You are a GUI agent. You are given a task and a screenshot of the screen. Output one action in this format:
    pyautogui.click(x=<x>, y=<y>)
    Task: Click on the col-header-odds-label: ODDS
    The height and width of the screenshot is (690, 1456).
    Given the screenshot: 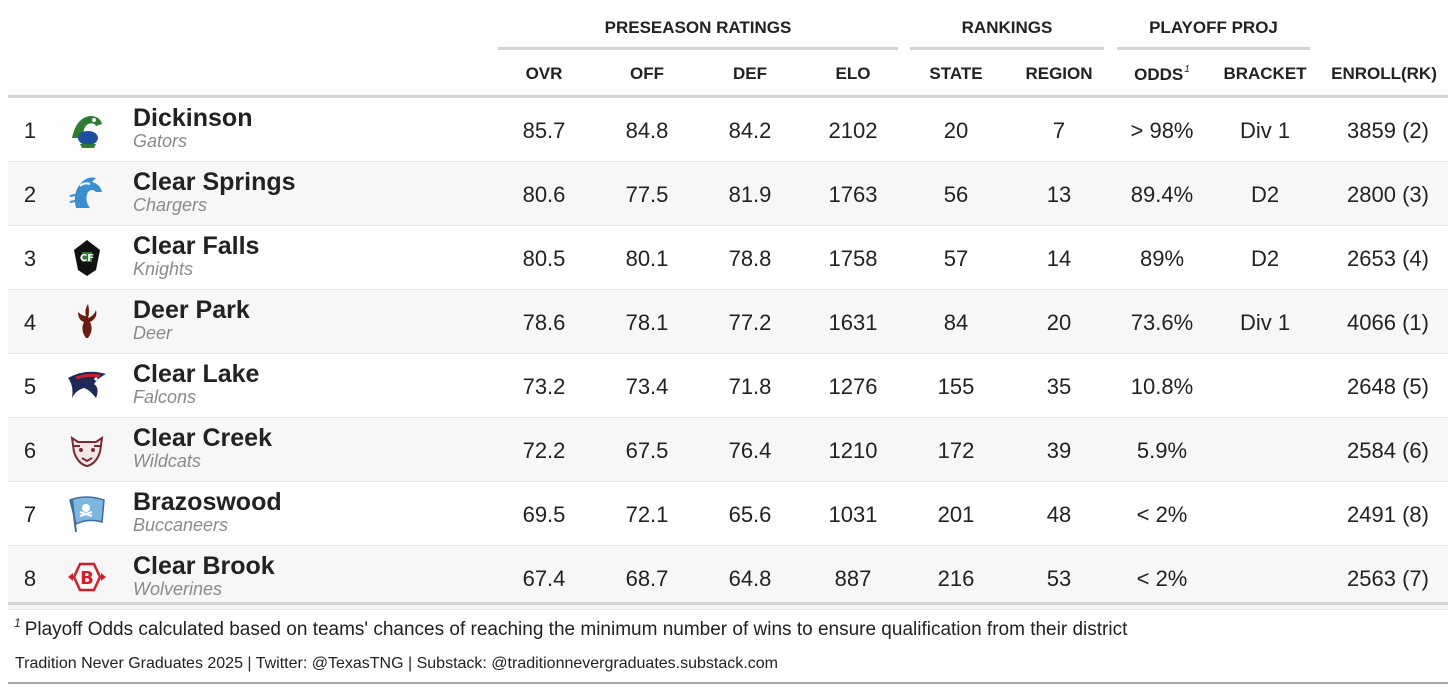 What is the action you would take?
    pyautogui.click(x=1159, y=74)
    